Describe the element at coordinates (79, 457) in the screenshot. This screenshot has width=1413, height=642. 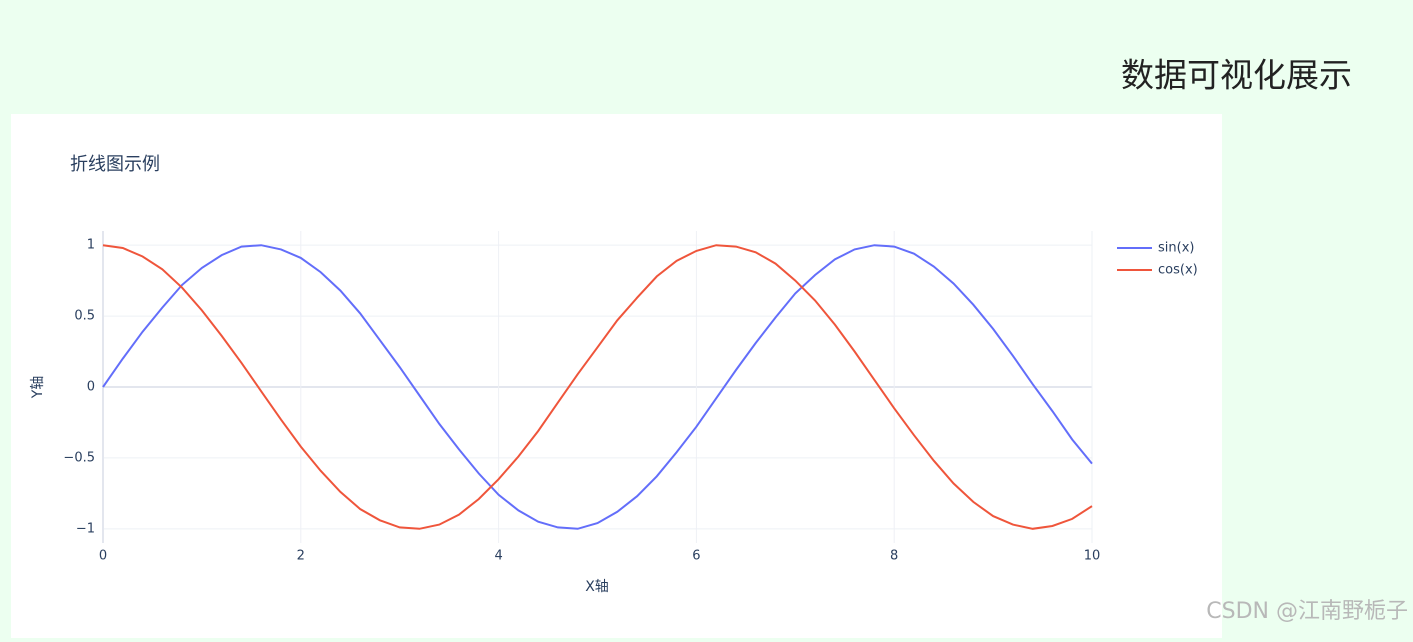
I see `y-tick-label: −0.5` at that location.